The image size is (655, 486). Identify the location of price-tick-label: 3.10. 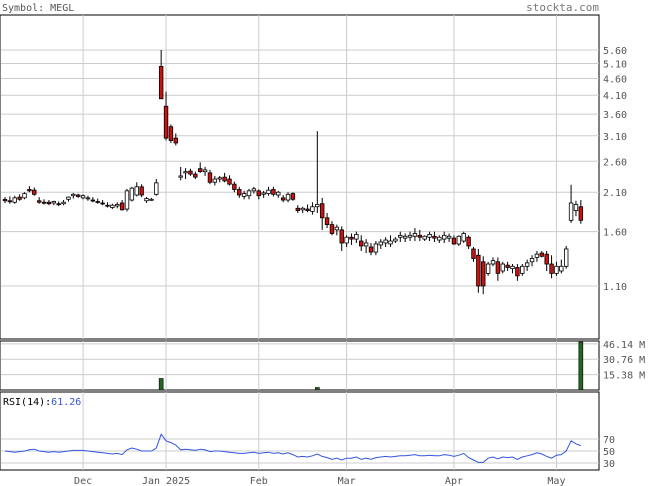
(615, 137).